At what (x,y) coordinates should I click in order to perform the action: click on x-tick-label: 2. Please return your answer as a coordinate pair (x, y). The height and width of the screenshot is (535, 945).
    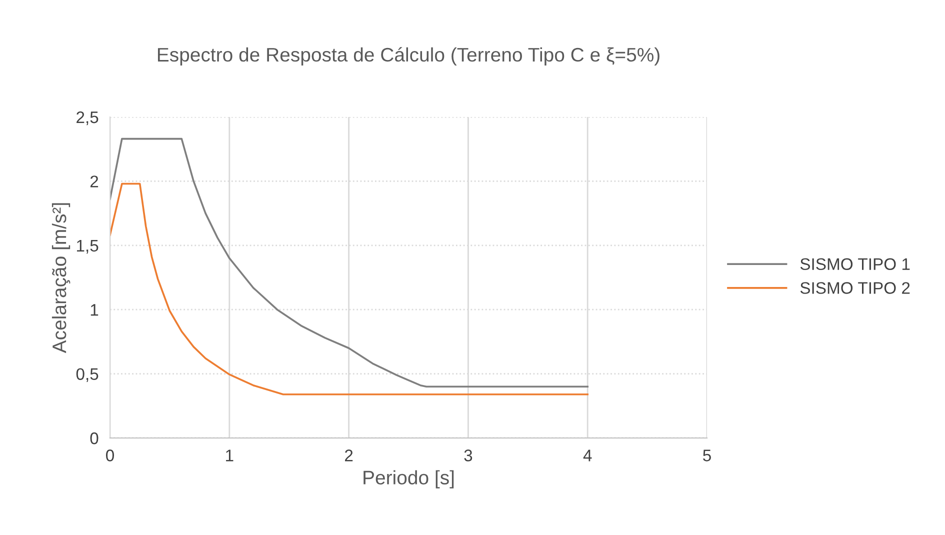
    Looking at the image, I should click on (349, 456).